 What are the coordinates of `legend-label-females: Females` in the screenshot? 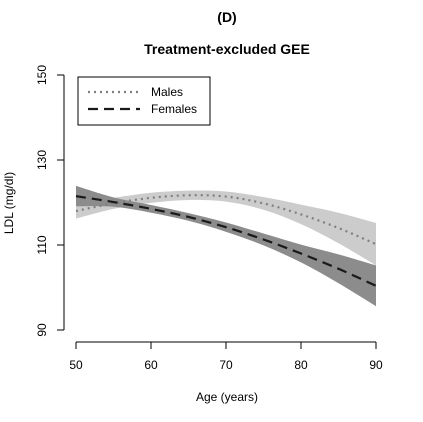 It's located at (174, 109).